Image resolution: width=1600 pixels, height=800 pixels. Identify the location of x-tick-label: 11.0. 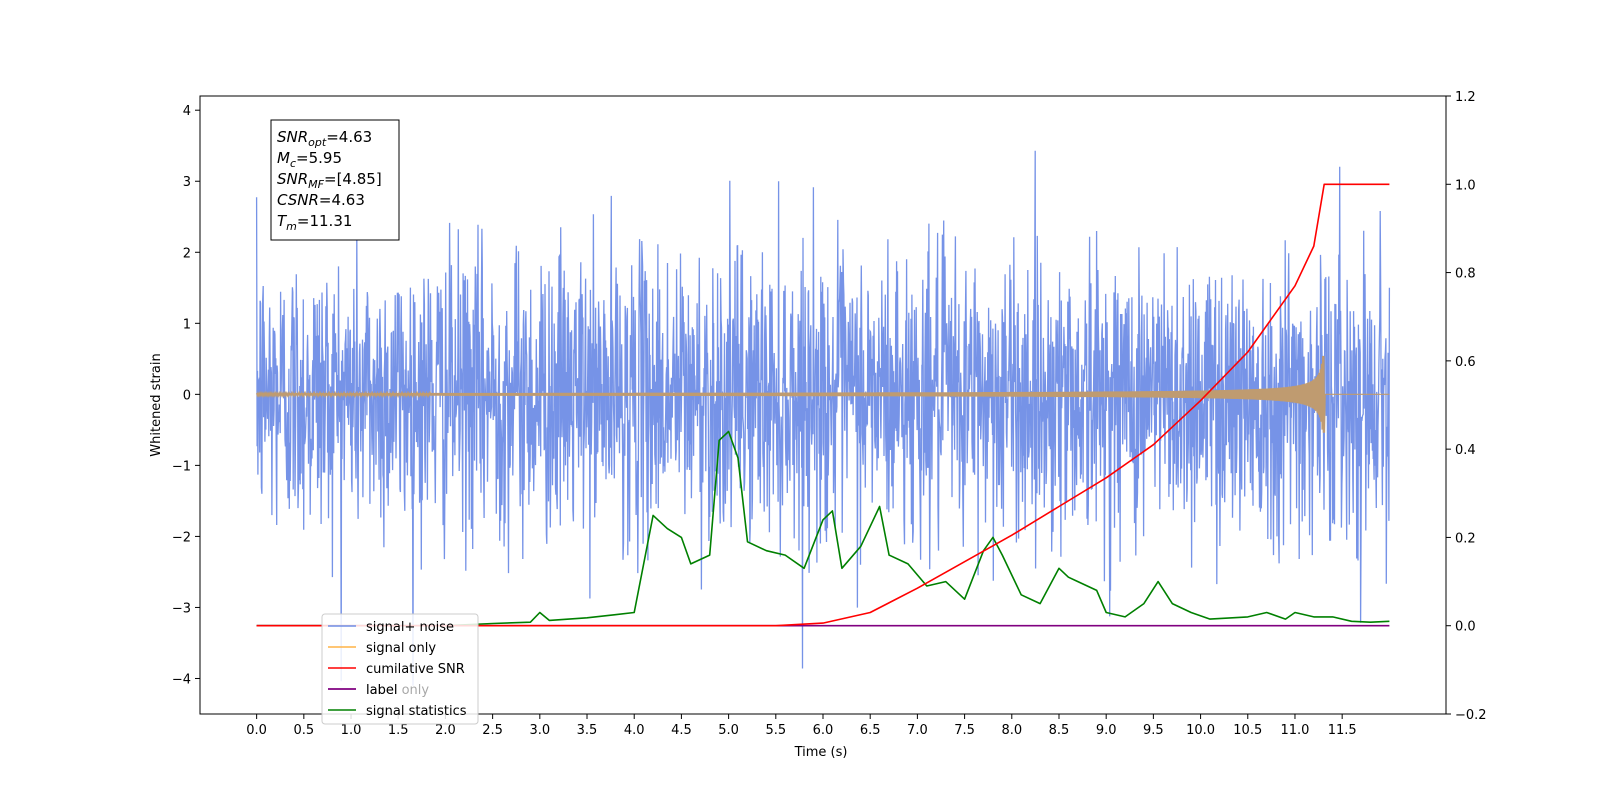
(1294, 730).